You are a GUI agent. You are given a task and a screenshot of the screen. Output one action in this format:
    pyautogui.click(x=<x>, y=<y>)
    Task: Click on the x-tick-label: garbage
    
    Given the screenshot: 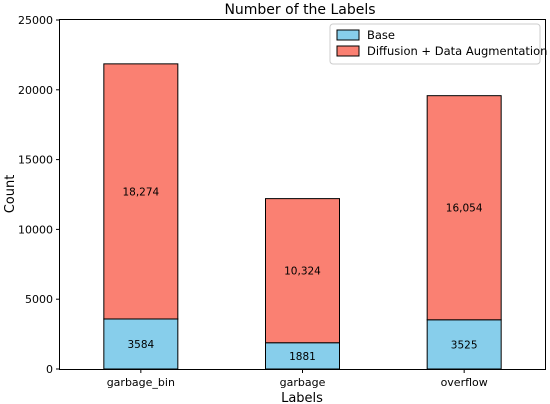 What is the action you would take?
    pyautogui.click(x=303, y=382)
    